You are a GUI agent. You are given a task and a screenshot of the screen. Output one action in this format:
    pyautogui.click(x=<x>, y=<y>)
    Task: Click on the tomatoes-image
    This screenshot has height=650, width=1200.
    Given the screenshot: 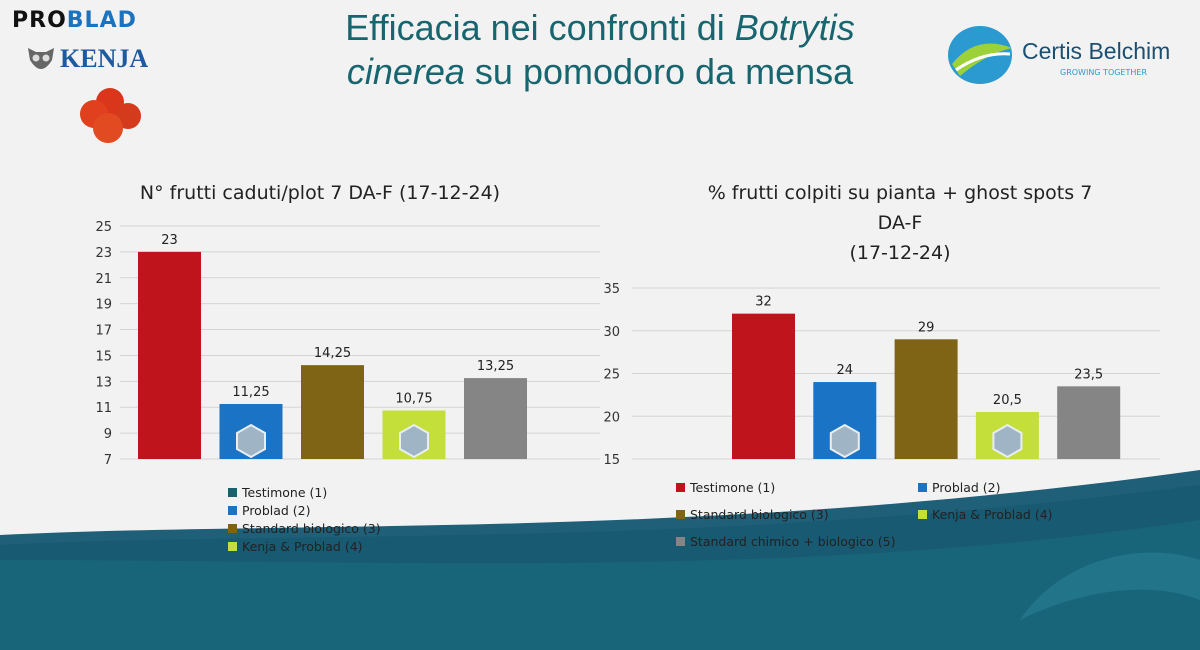 What is the action you would take?
    pyautogui.click(x=110, y=115)
    